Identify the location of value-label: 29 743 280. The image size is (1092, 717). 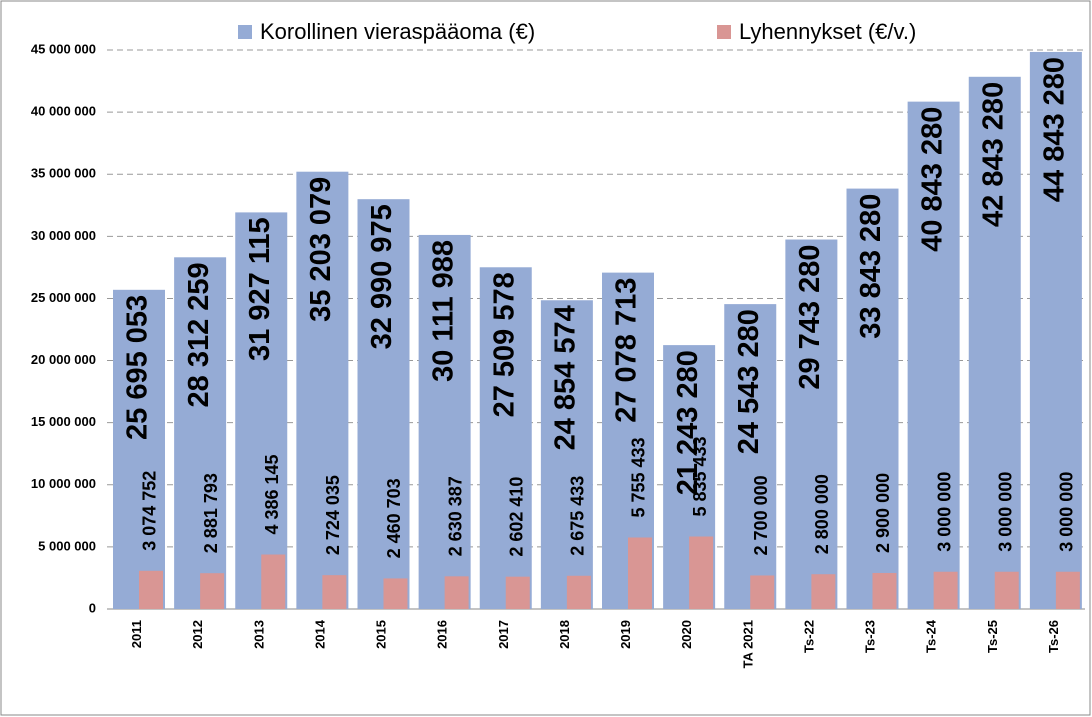
(810, 317).